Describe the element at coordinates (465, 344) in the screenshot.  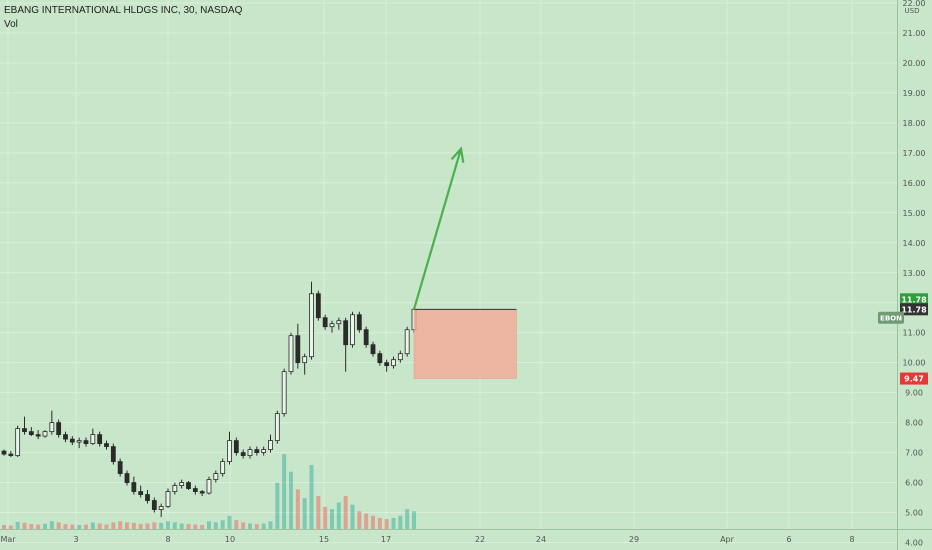
I see `target-box` at that location.